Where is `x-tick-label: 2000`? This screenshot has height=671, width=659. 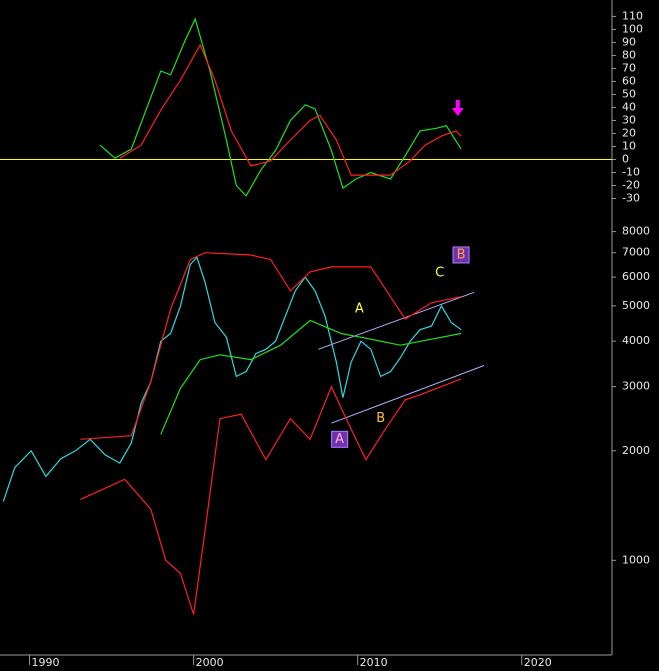
x-tick-label: 2000 is located at coordinates (210, 662).